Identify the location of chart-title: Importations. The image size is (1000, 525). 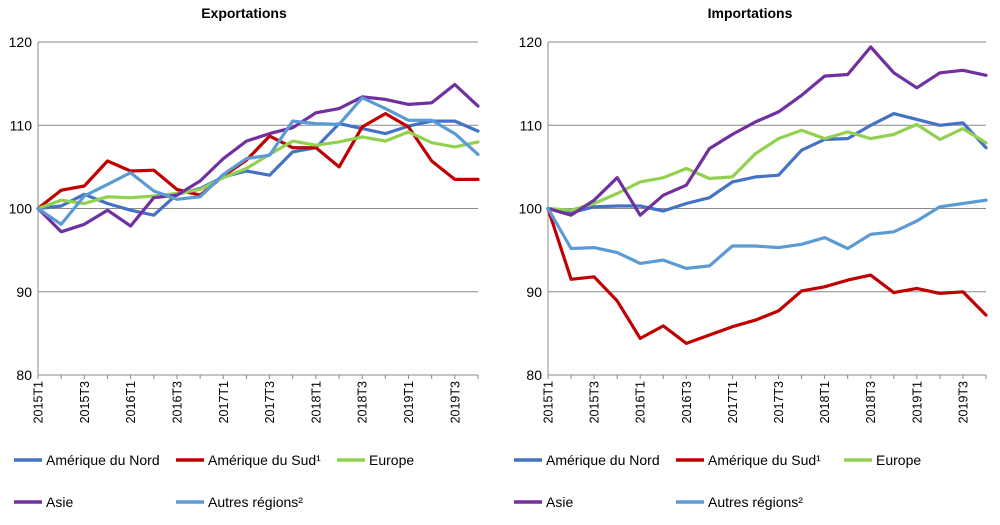
(750, 13).